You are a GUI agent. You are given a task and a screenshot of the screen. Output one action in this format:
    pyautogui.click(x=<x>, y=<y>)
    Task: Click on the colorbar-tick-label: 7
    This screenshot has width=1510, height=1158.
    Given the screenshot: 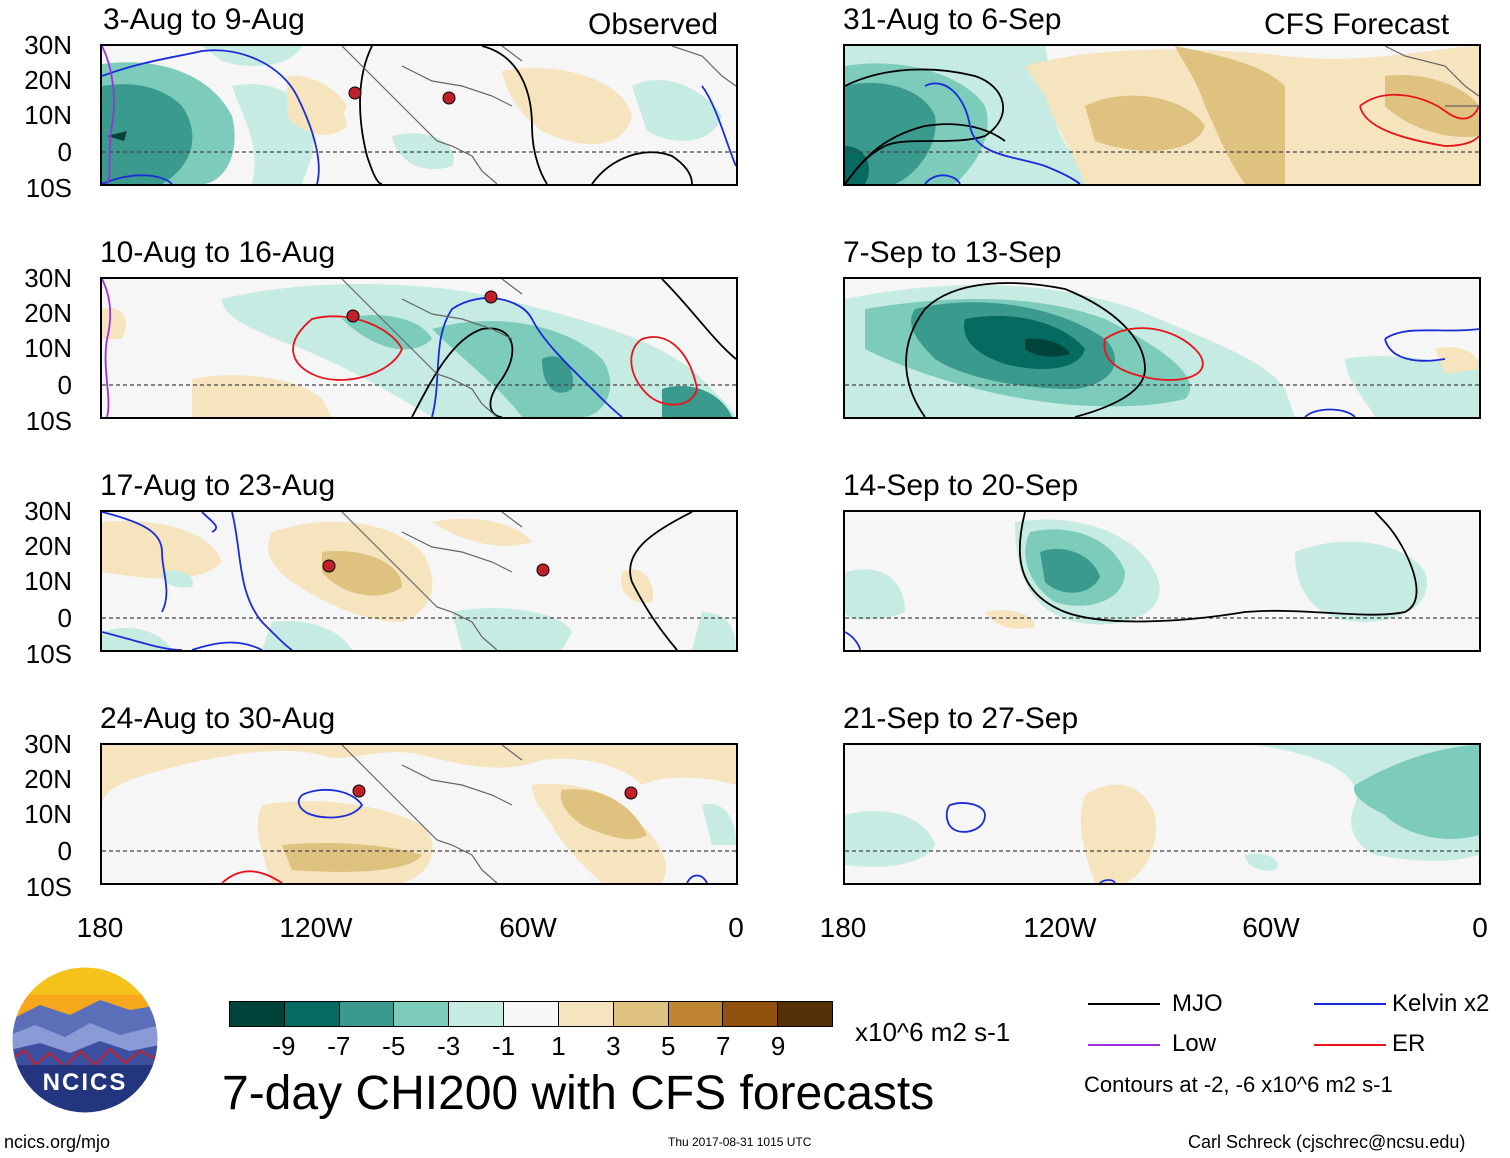 What is the action you would take?
    pyautogui.click(x=723, y=1046)
    